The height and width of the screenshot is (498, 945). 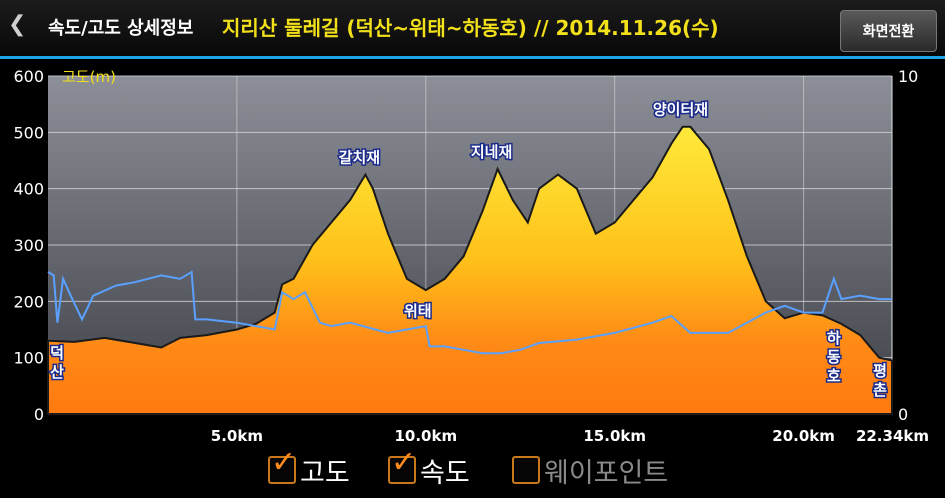 I want to click on place-label: 평, so click(x=880, y=371).